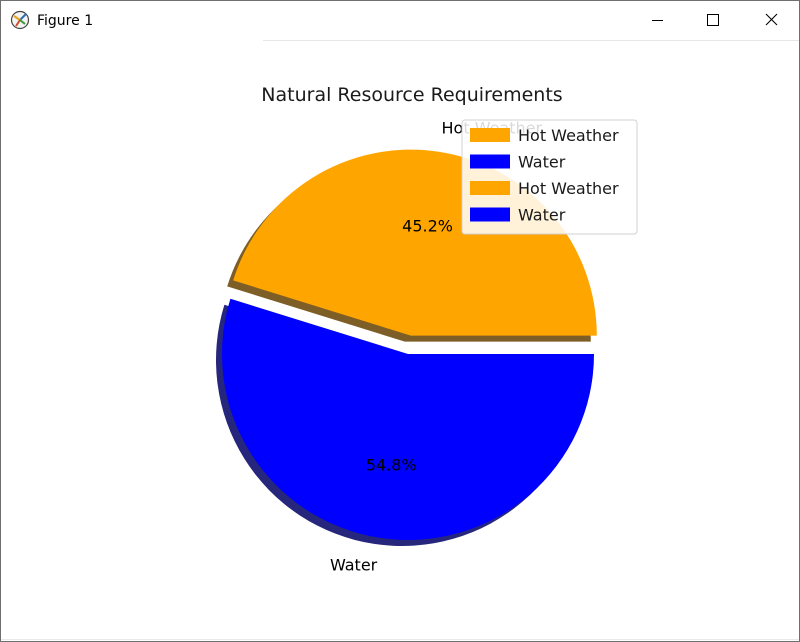 The height and width of the screenshot is (642, 800). Describe the element at coordinates (531, 40) in the screenshot. I see `title-bar-divider` at that location.